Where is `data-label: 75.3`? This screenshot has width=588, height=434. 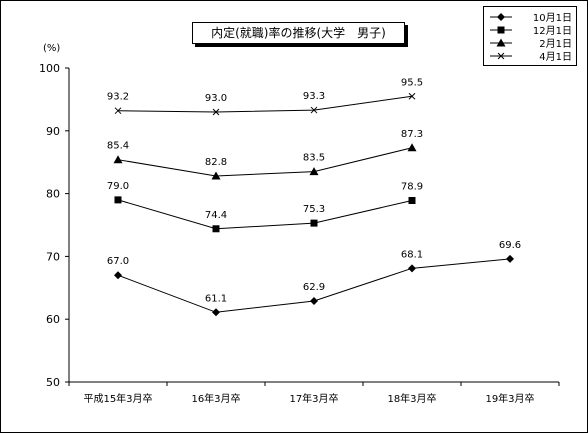 data-label: 75.3 is located at coordinates (314, 209).